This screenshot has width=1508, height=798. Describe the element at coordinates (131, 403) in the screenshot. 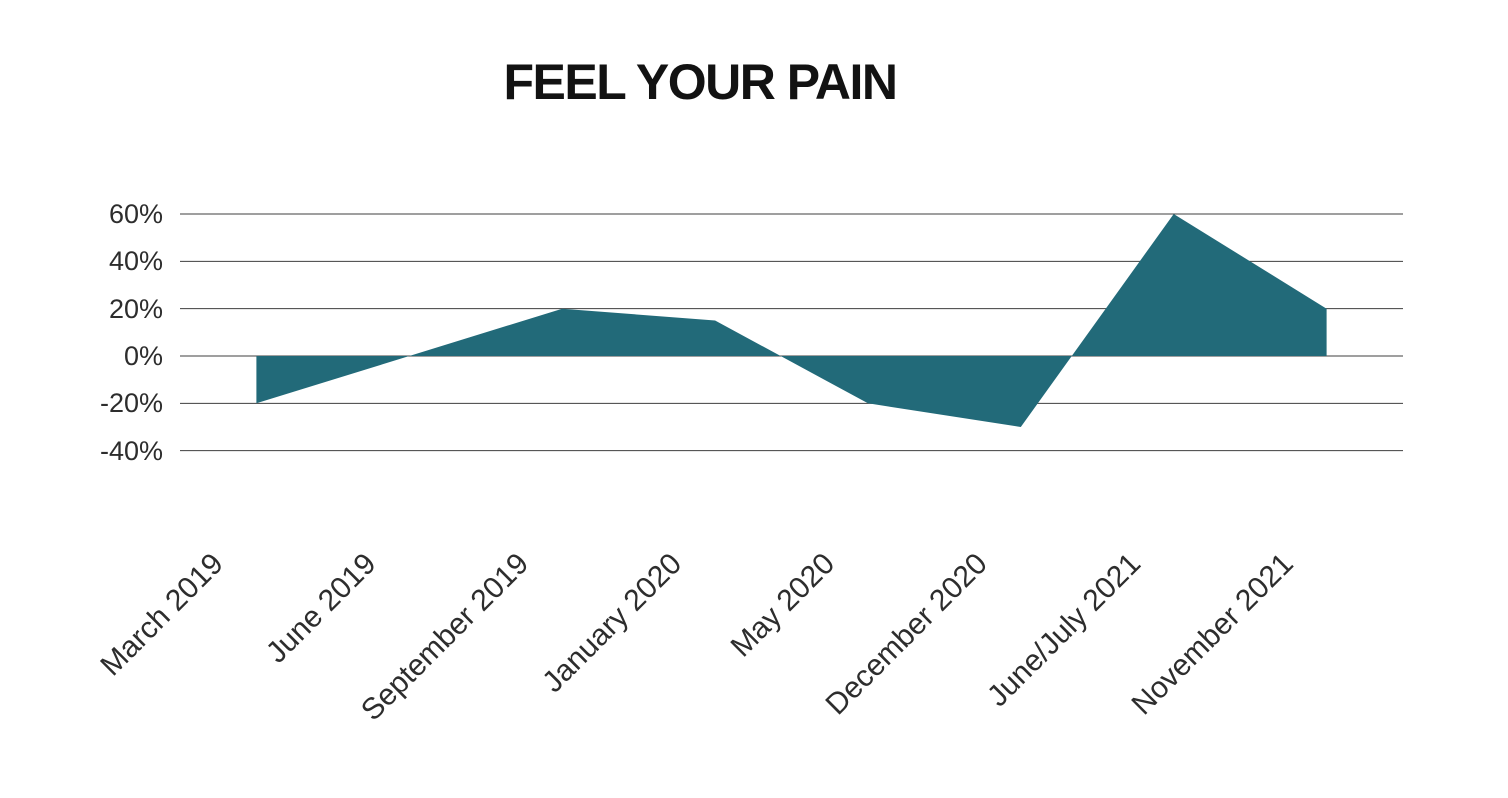

I see `y-tick-label: -20%` at that location.